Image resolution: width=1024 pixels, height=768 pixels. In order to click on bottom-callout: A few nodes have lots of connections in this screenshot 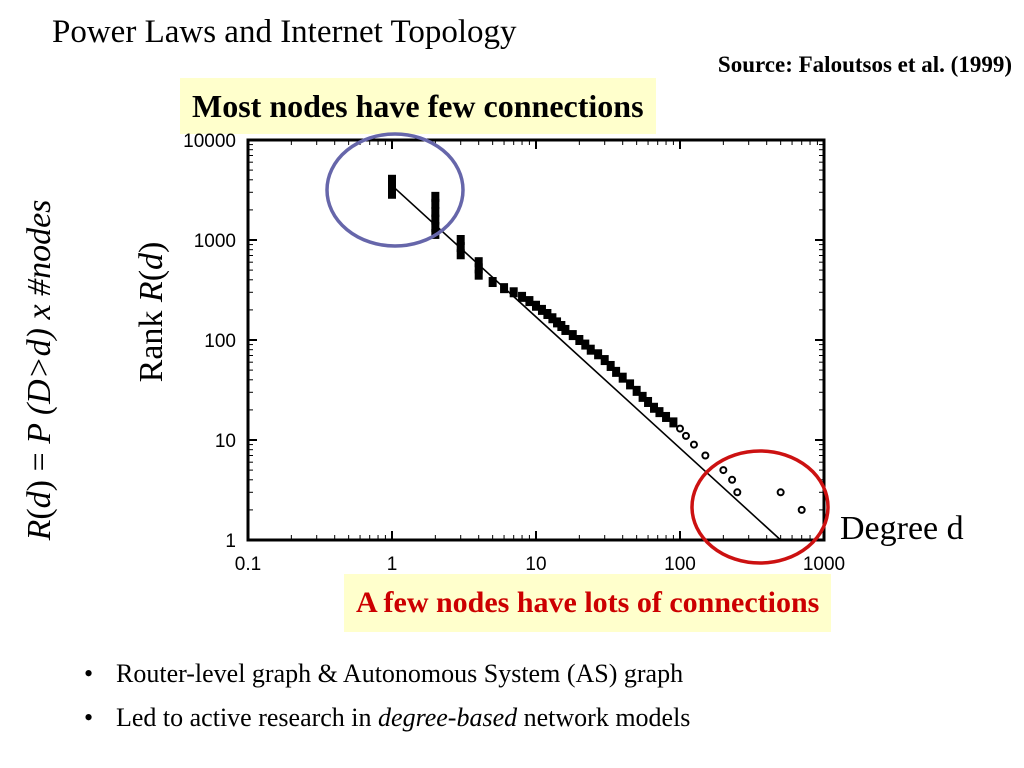, I will do `click(588, 603)`.